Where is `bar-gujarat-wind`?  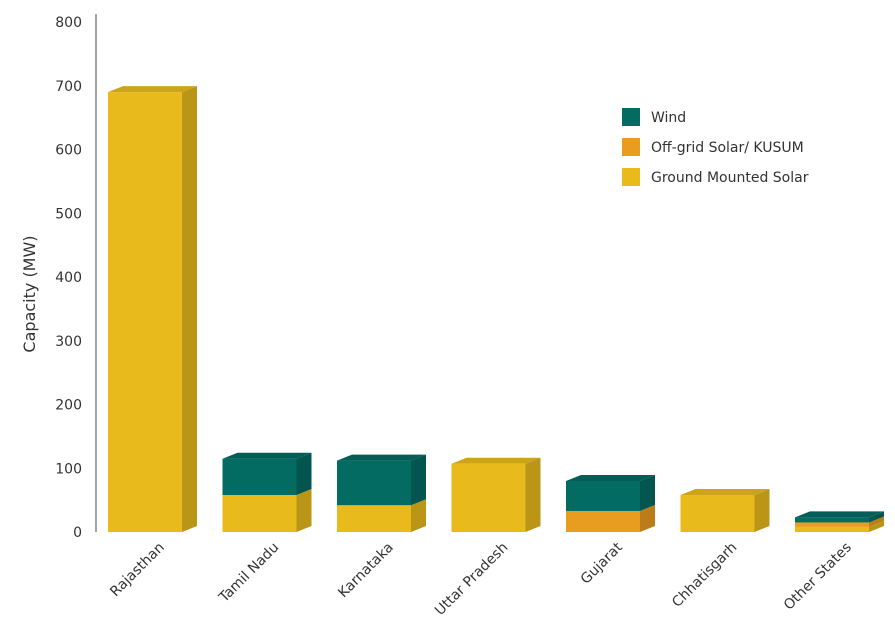 bar-gujarat-wind is located at coordinates (603, 496).